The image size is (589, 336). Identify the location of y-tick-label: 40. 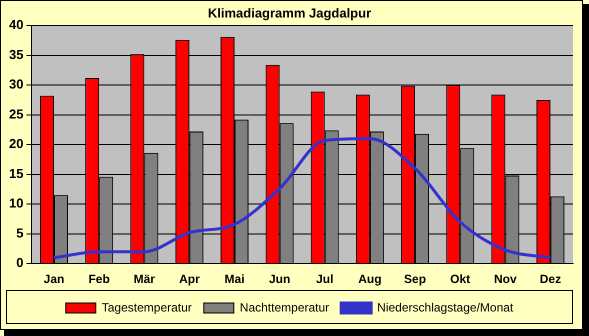
(16, 24).